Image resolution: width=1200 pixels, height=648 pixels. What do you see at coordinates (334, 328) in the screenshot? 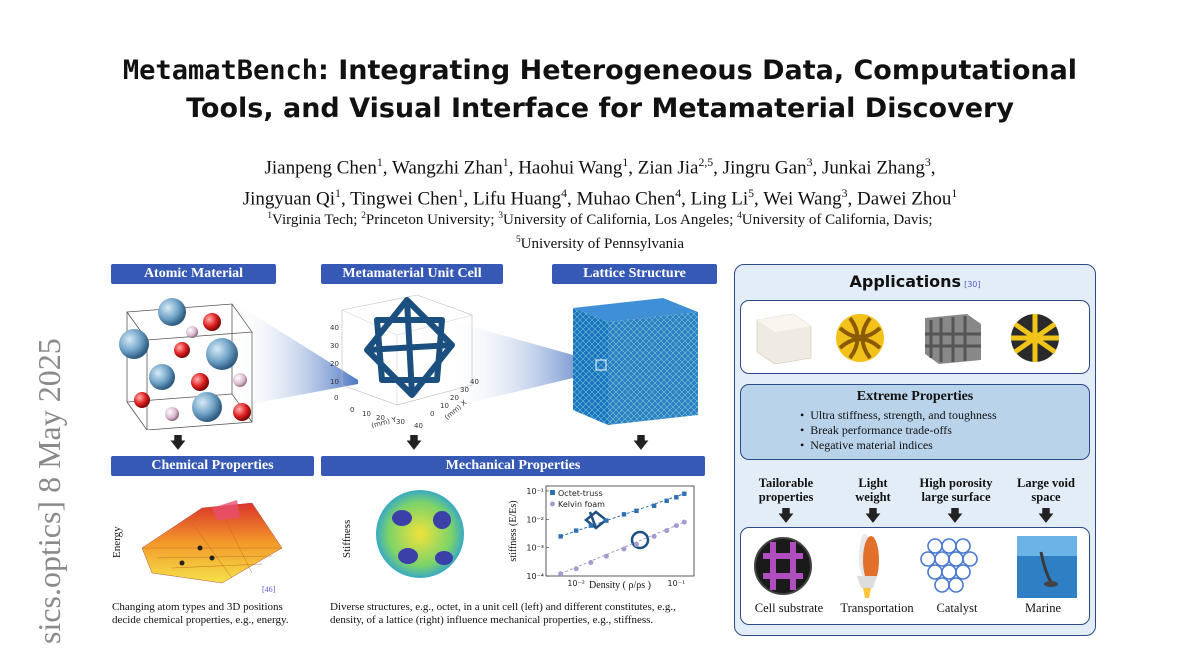
I see `z-tick-40: 40` at bounding box center [334, 328].